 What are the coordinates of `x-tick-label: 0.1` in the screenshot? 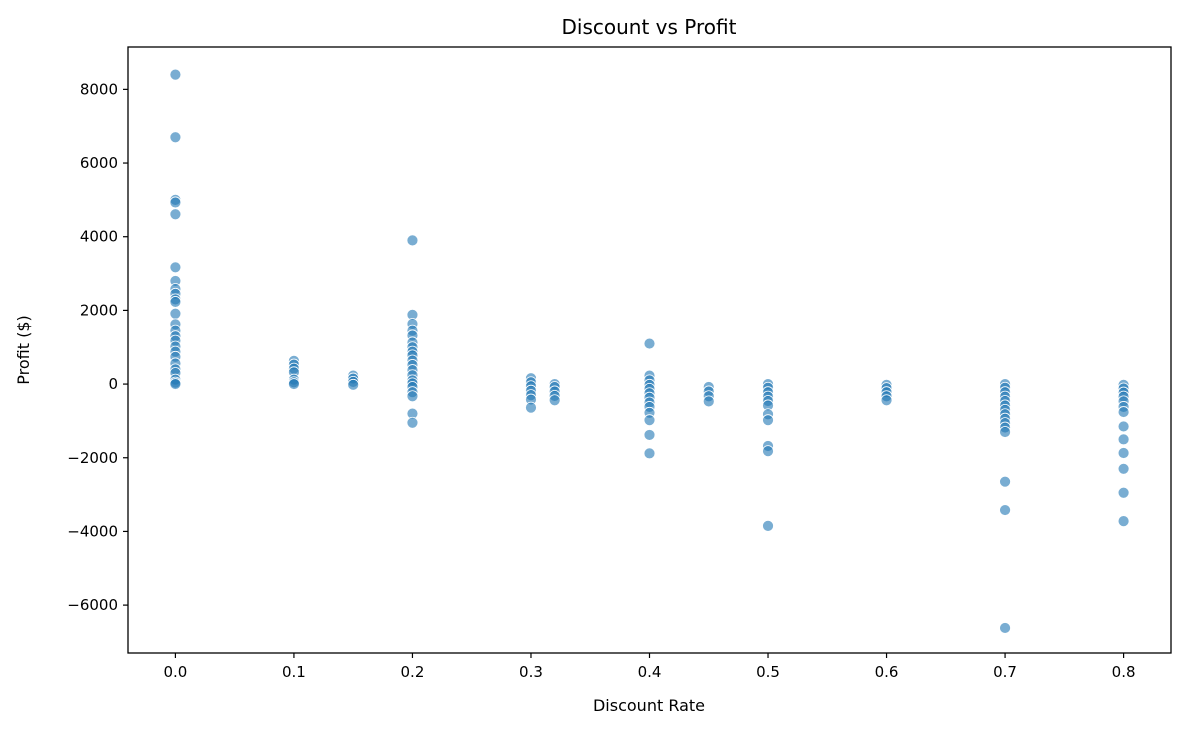 It's located at (294, 672).